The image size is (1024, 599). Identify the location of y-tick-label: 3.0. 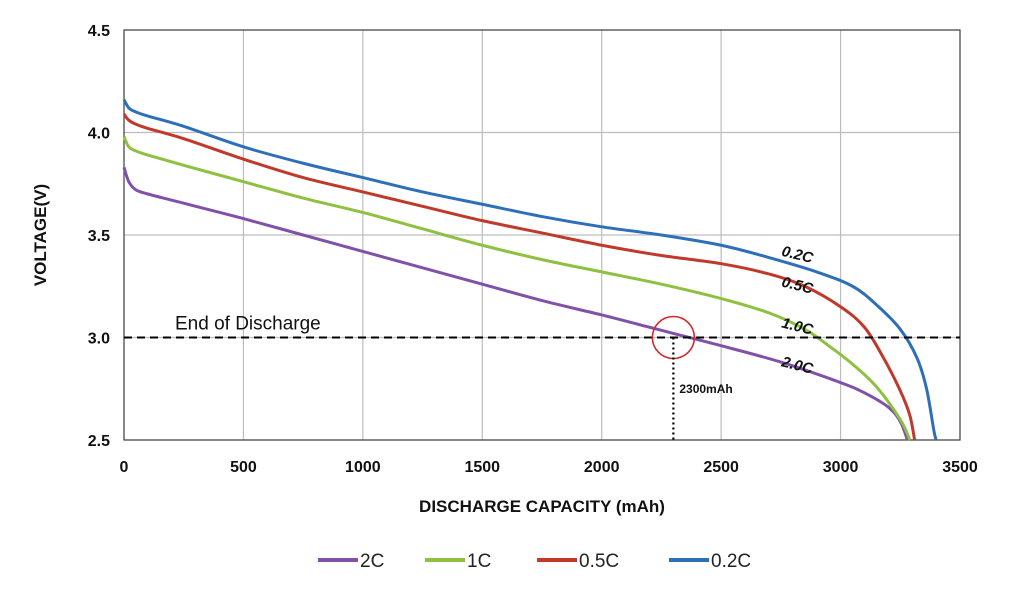
(99, 339).